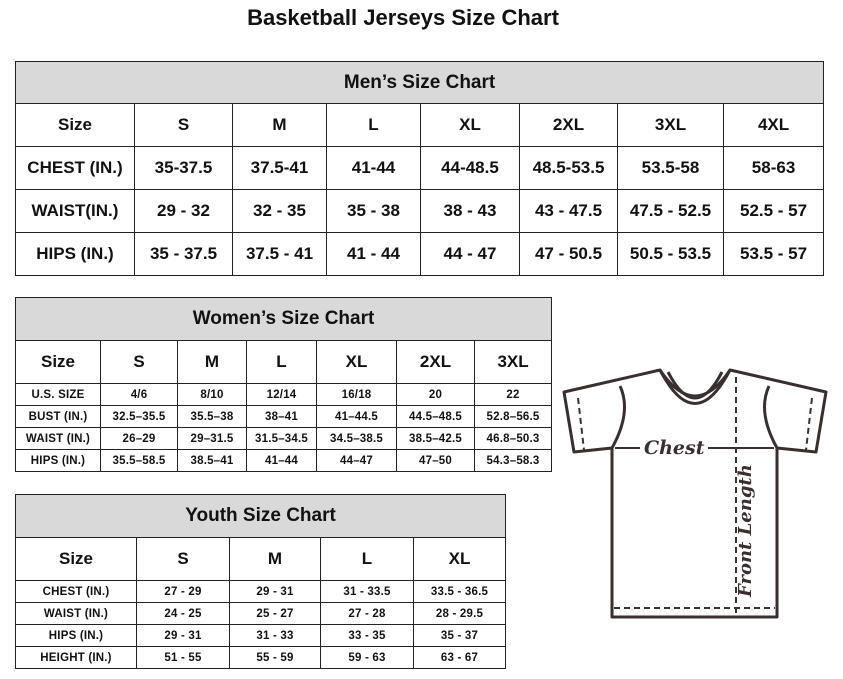 The image size is (843, 679). Describe the element at coordinates (670, 254) in the screenshot. I see `table-cell: 50.5 - 53.5` at that location.